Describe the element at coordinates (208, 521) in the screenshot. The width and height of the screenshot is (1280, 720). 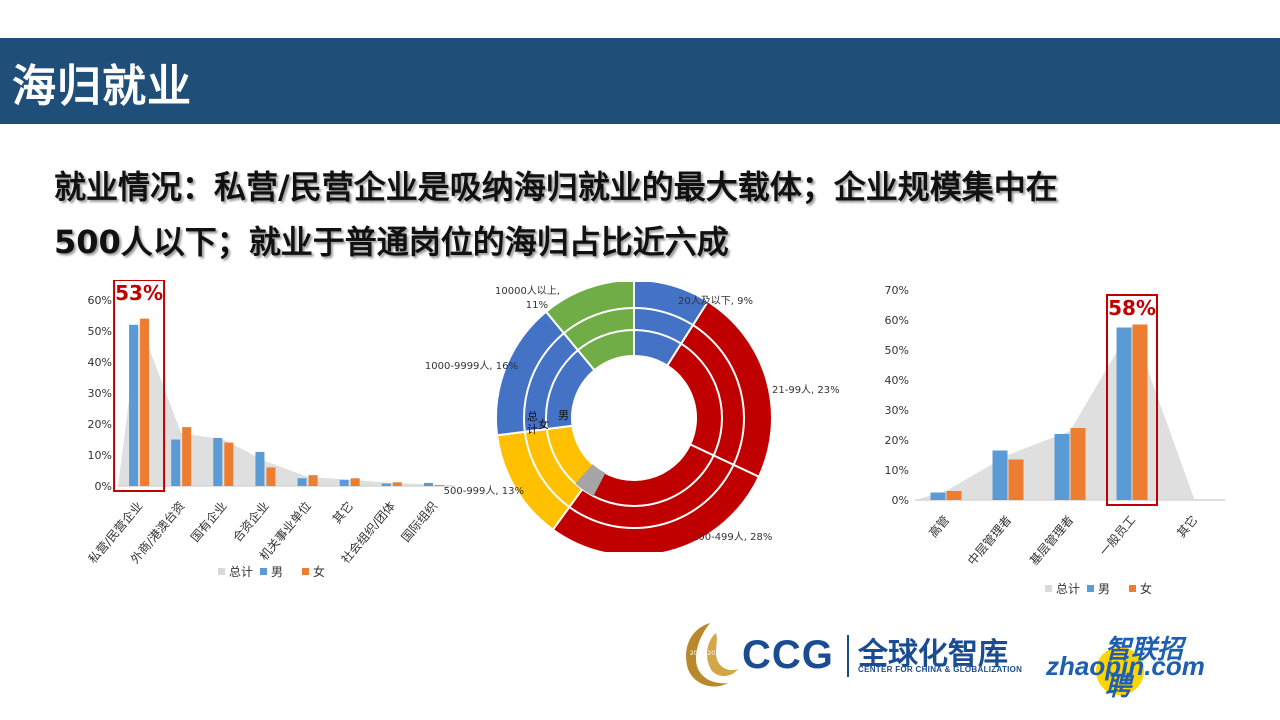
I see `category-label: 国有企业` at that location.